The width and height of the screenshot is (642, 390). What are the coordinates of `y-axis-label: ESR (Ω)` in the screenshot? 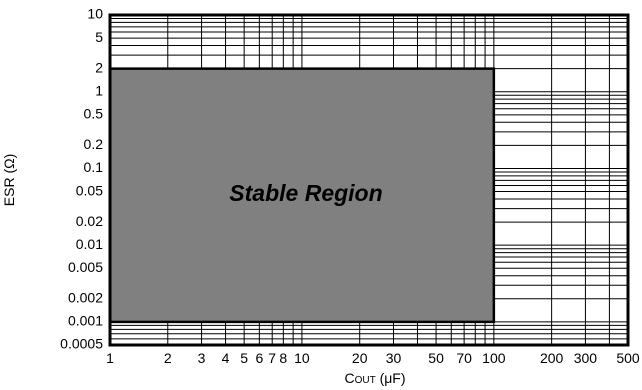 It's located at (9, 180).